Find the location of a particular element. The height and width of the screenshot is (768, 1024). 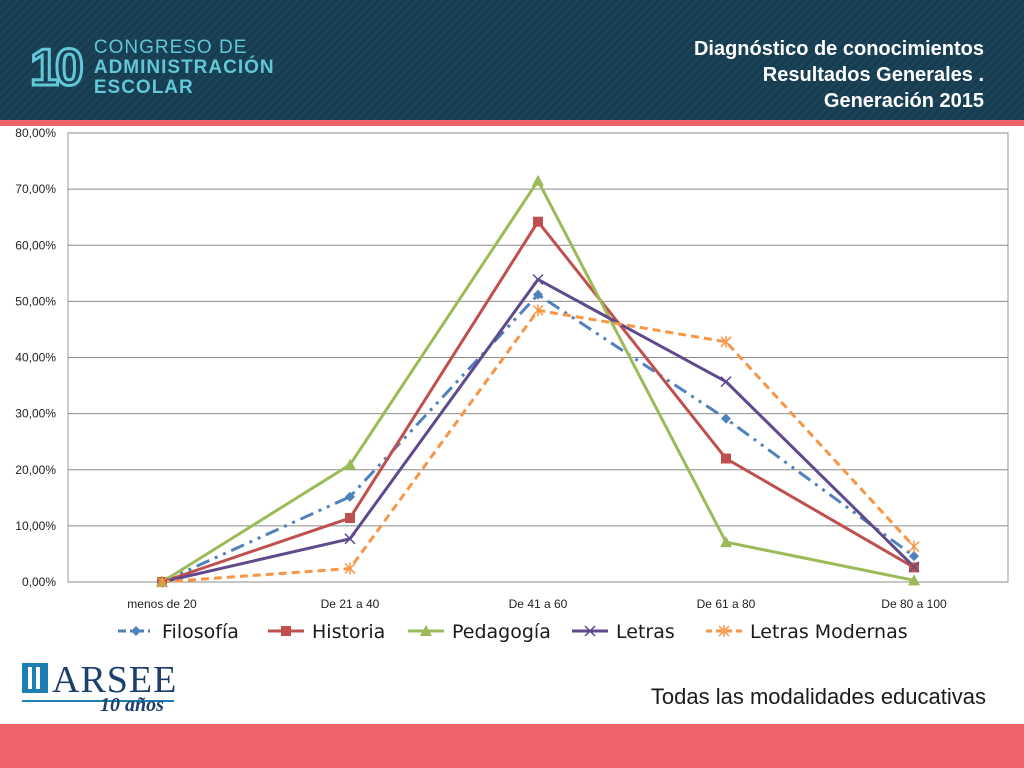

legend-label: Pedagogía is located at coordinates (501, 632).